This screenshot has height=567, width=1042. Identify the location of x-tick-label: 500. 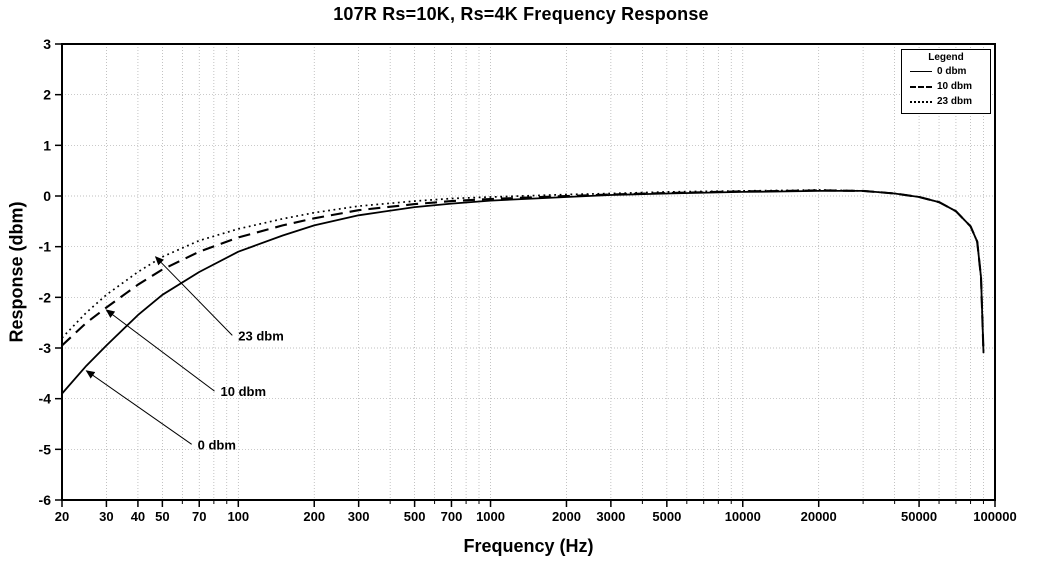
(415, 516).